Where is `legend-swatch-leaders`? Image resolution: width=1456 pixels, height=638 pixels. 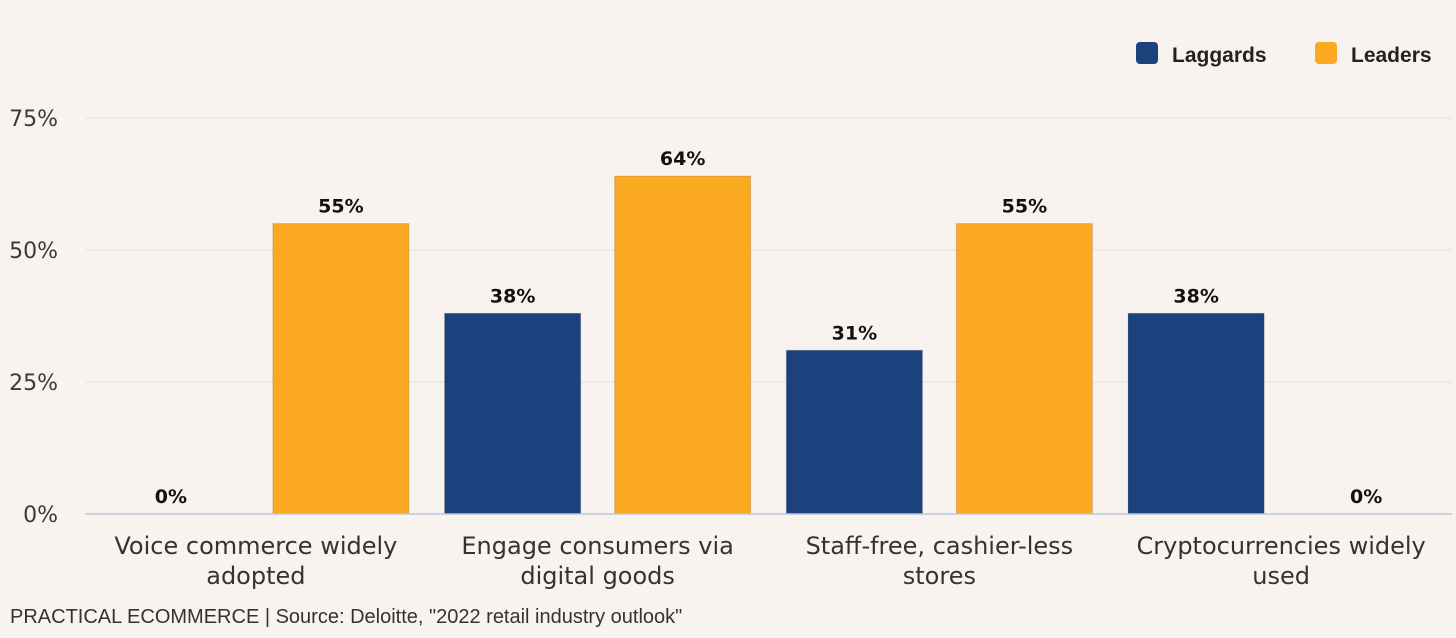
legend-swatch-leaders is located at coordinates (1326, 53).